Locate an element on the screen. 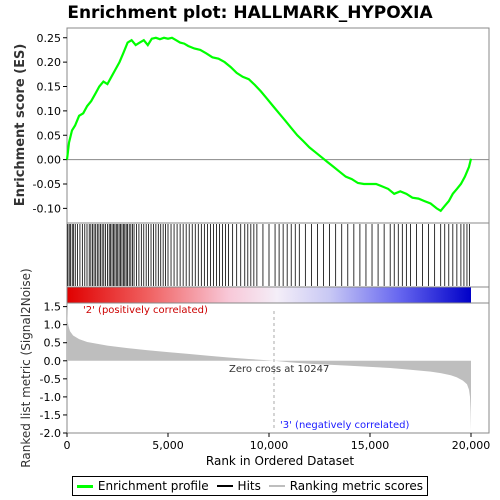 The image size is (500, 500). chart-title: Enrichment plot: HALLMARK_HYPOXIA is located at coordinates (250, 13).